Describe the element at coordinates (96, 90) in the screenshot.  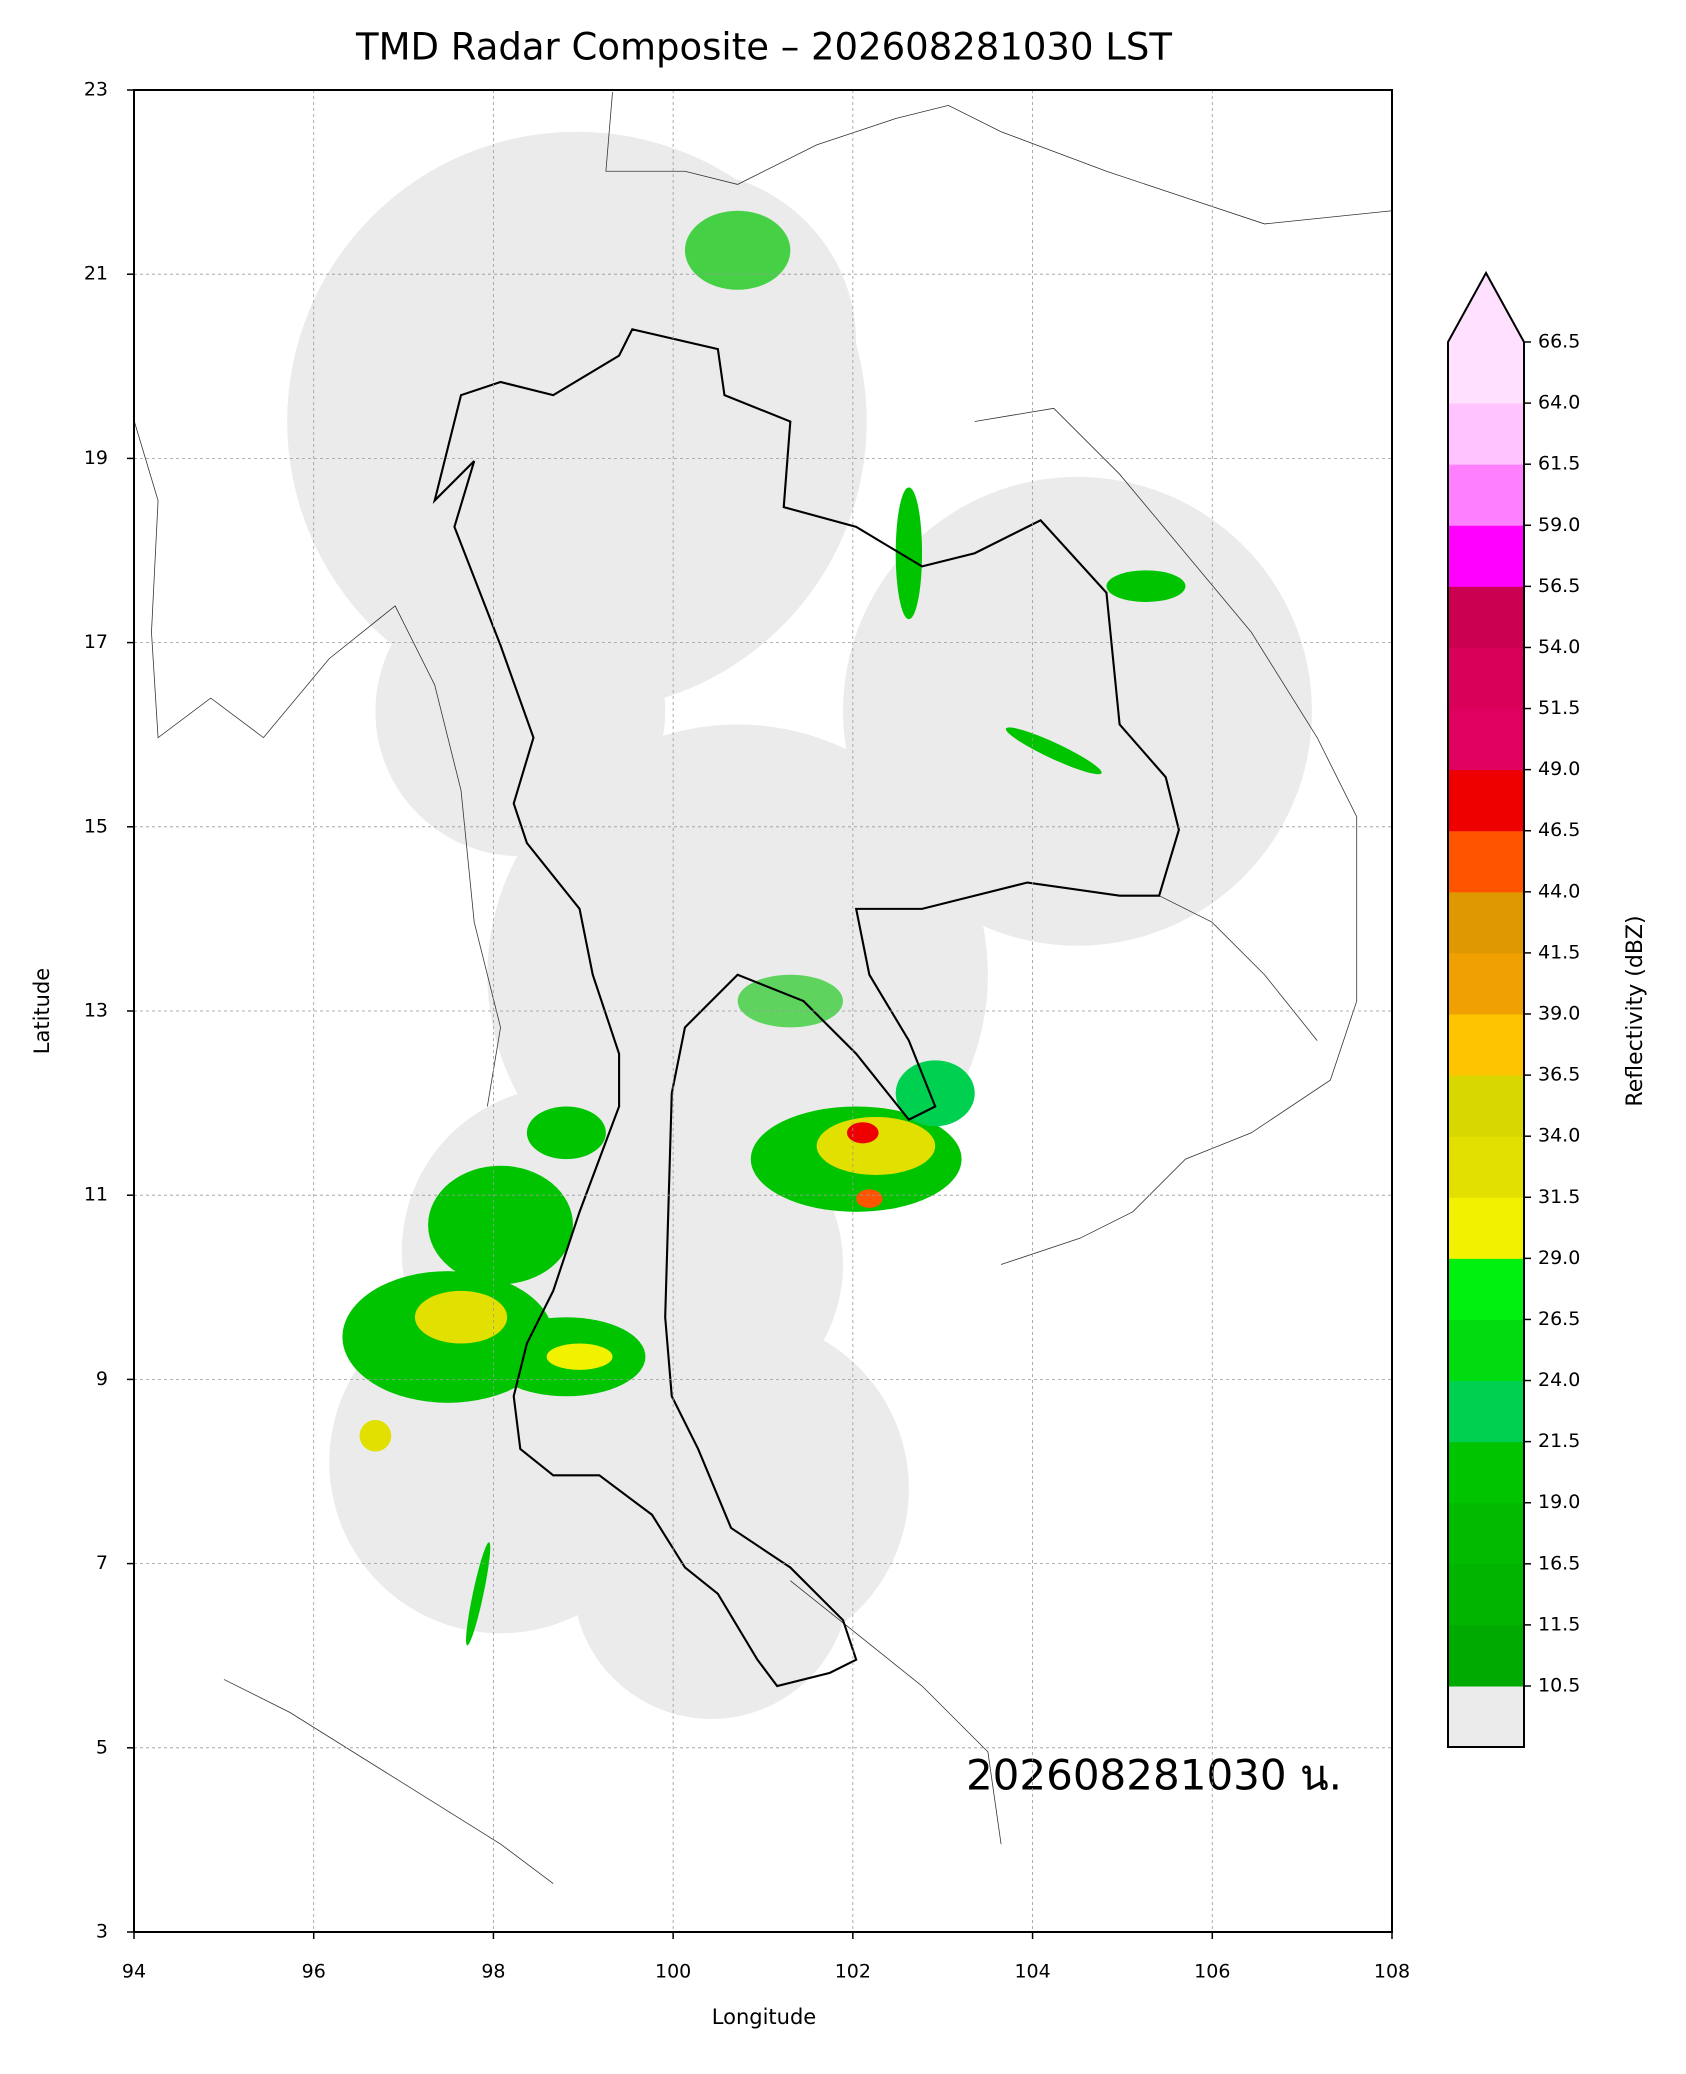
I see `y-tick-label: 23` at that location.